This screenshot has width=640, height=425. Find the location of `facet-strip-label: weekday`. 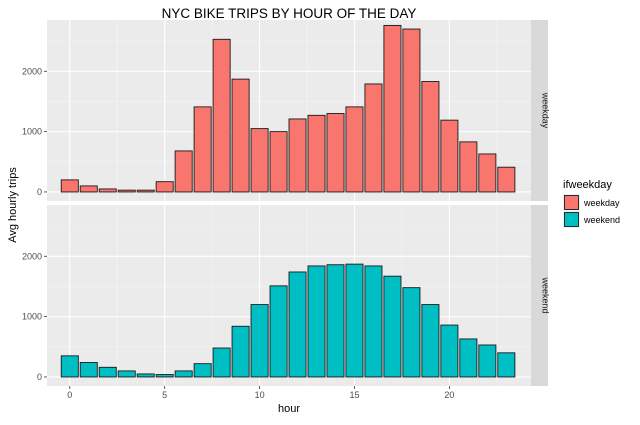

facet-strip-label: weekday is located at coordinates (546, 110).